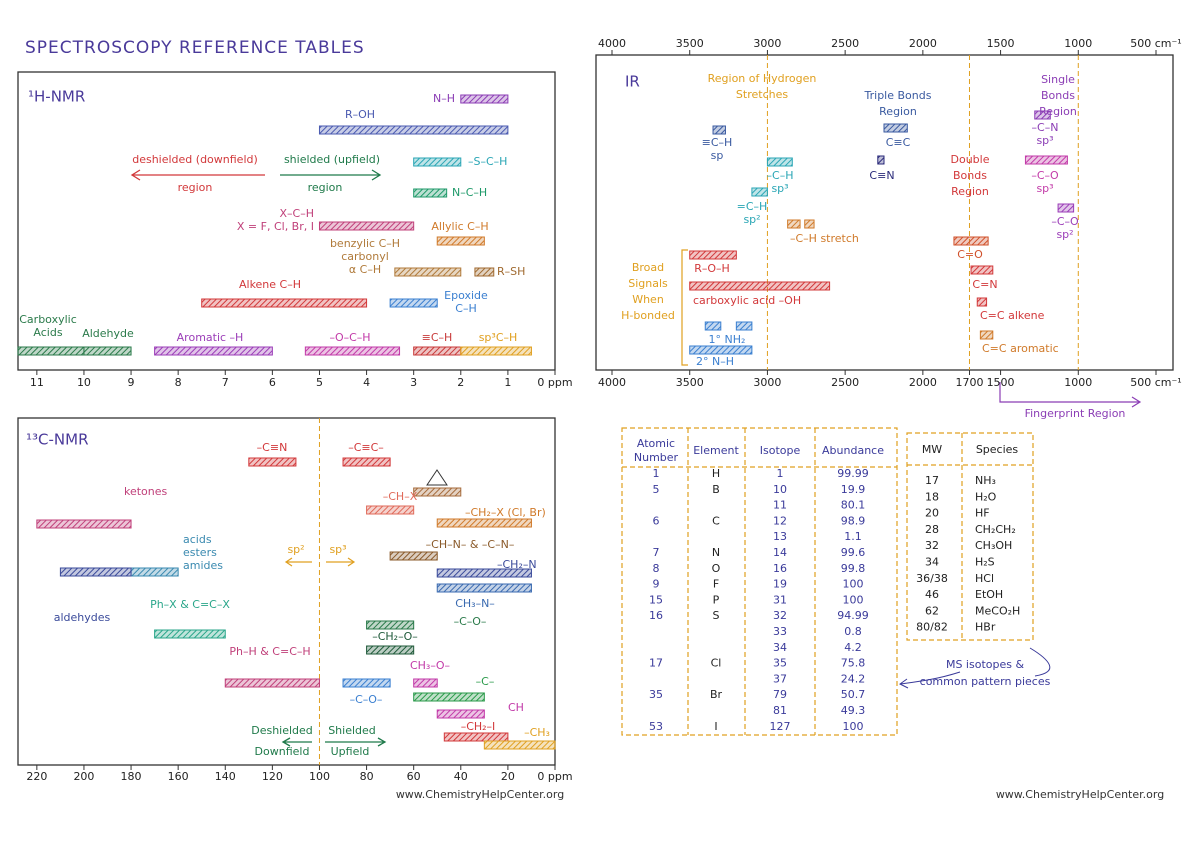 Image resolution: width=1200 pixels, height=848 pixels. I want to click on tick-label: 9, so click(131, 382).